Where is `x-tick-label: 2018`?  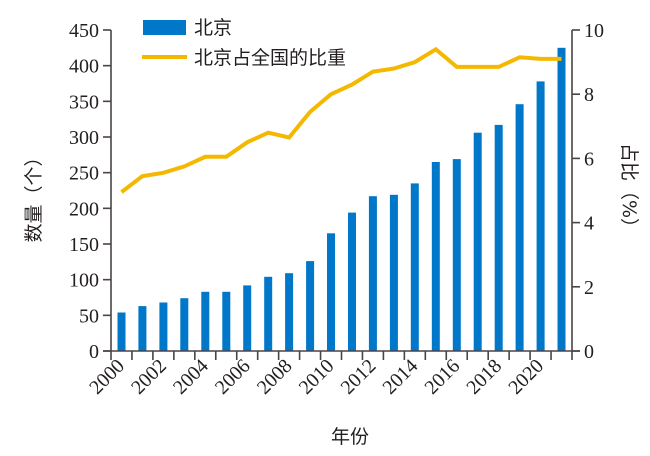
x-tick-label: 2018 is located at coordinates (484, 377).